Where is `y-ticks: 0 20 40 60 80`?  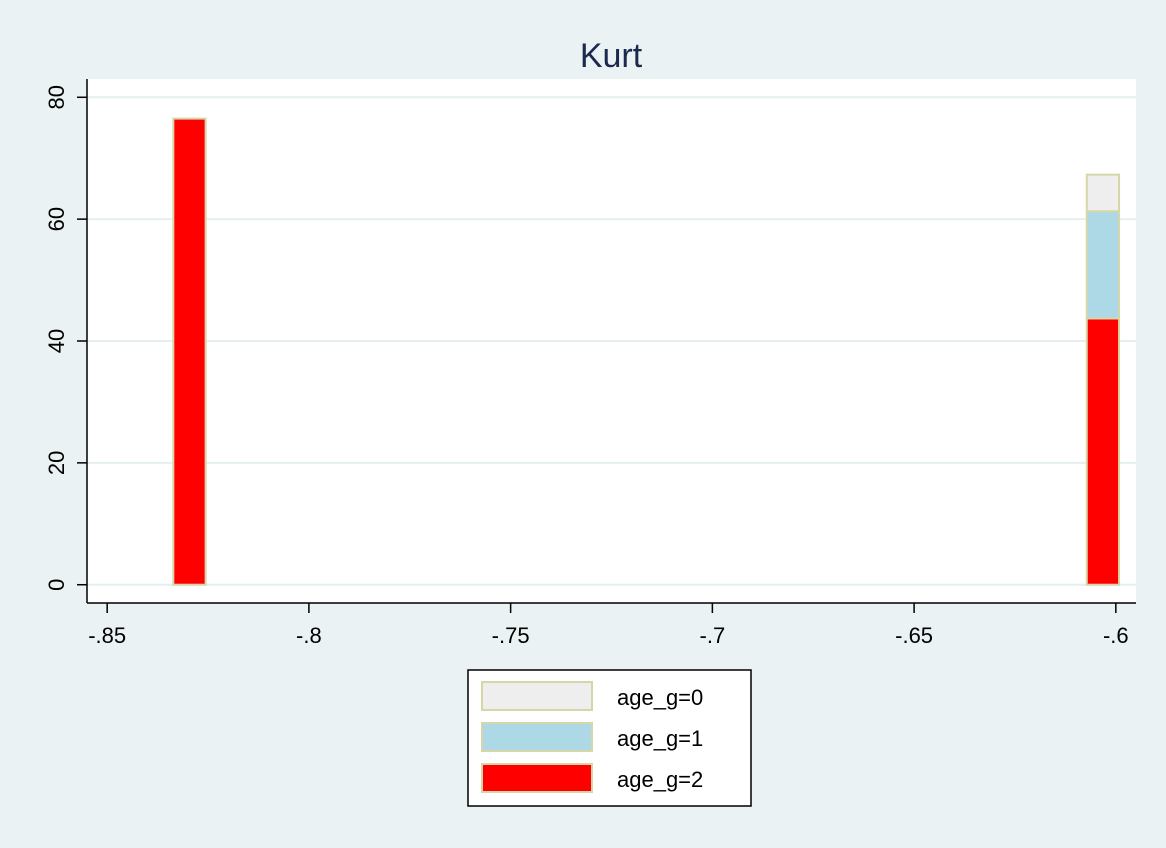
y-ticks: 0 20 40 60 80 is located at coordinates (65, 338).